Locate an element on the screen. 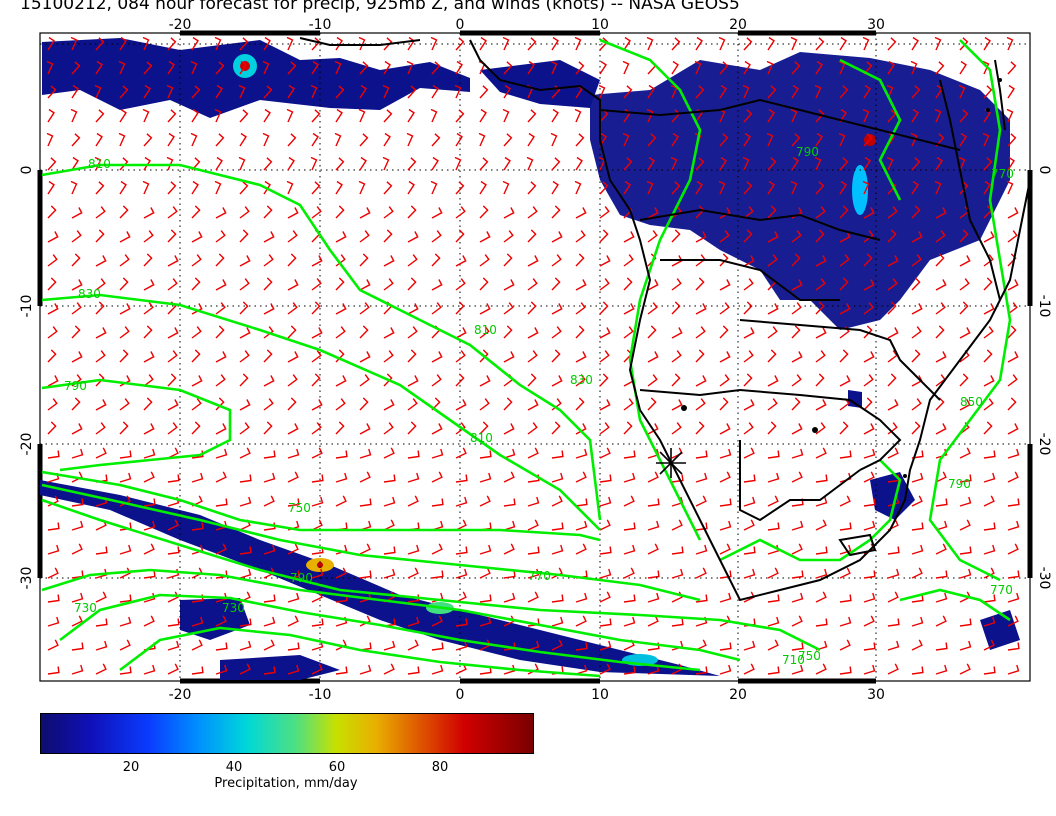 Image resolution: width=1056 pixels, height=816 pixels. lat-label-left: 0 is located at coordinates (27, 170).